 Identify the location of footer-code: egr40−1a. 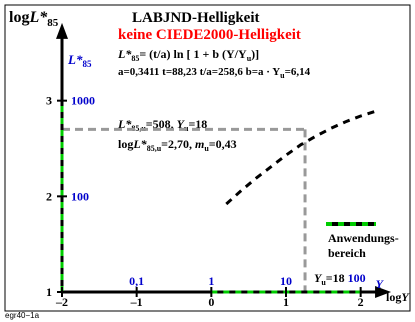
(22, 315).